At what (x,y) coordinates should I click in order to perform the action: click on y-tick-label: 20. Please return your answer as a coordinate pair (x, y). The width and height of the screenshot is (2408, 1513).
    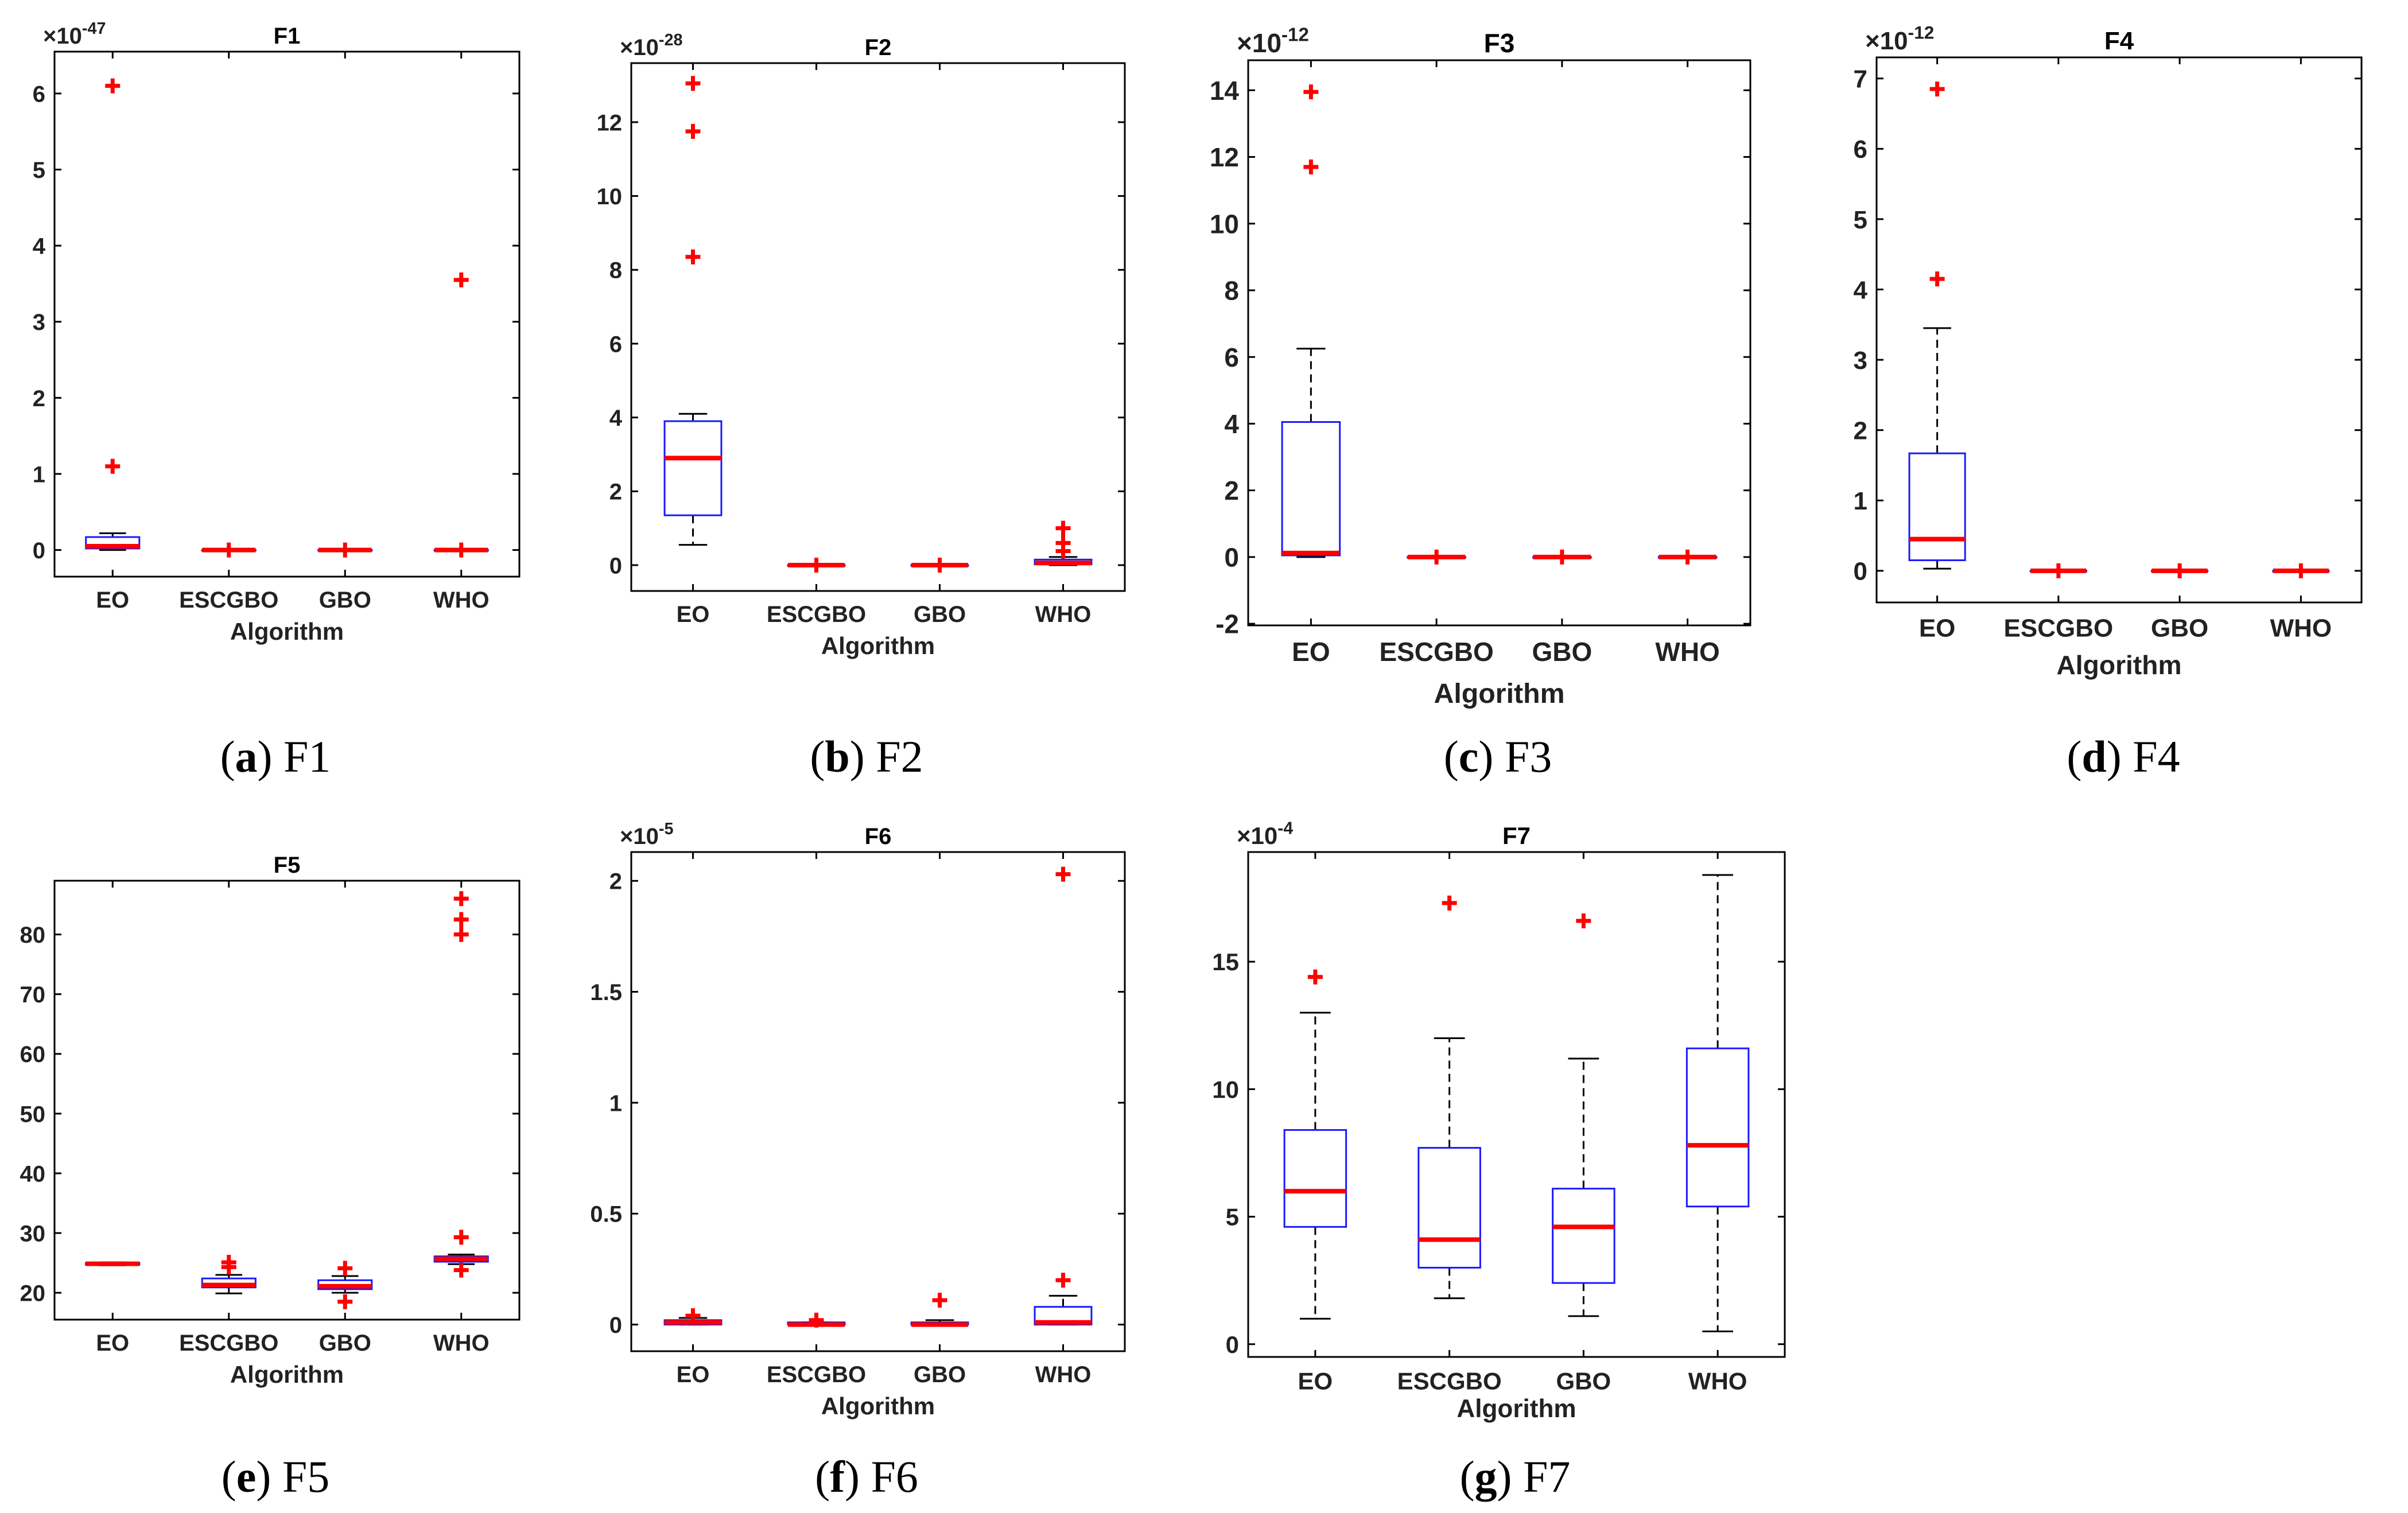
    Looking at the image, I should click on (33, 1293).